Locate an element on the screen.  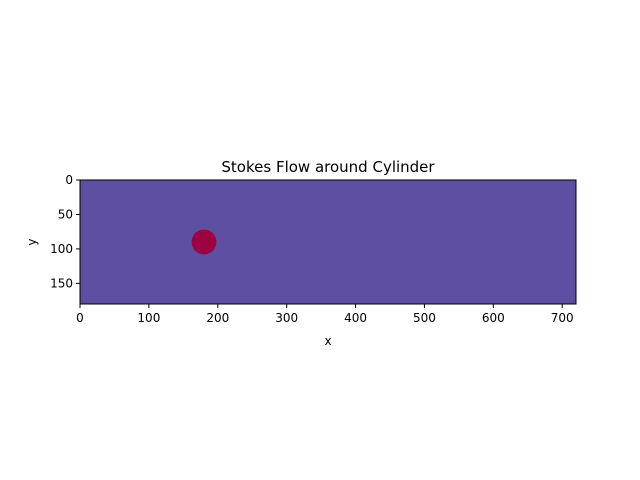
y-axis-label: y is located at coordinates (32, 241).